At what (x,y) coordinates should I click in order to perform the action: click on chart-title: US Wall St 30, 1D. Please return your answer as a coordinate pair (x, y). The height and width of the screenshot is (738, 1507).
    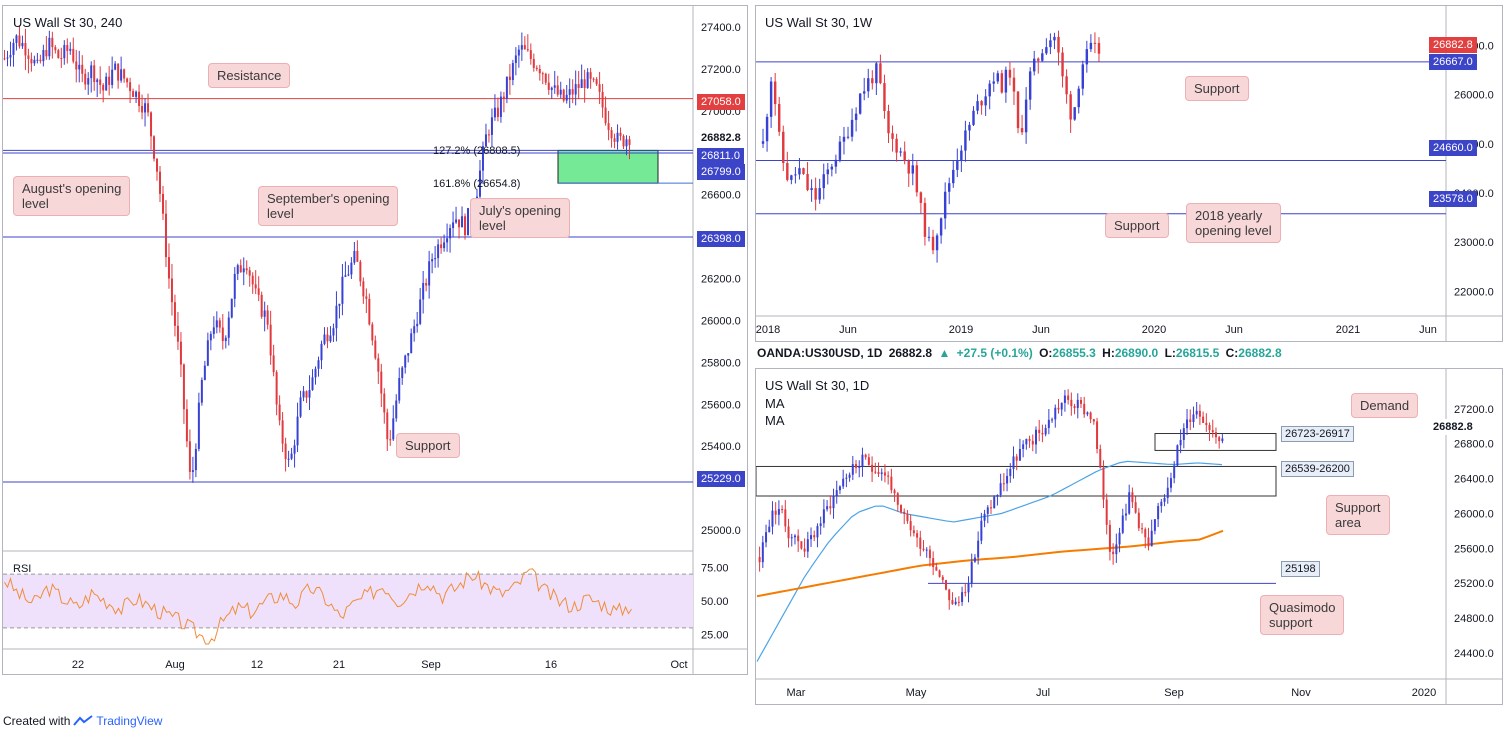
    Looking at the image, I should click on (817, 385).